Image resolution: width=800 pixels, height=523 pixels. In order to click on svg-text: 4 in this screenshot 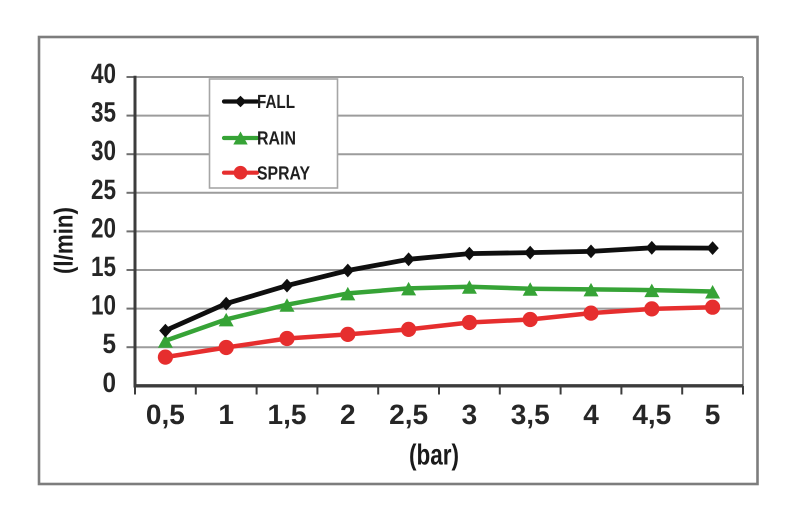, I will do `click(591, 414)`.